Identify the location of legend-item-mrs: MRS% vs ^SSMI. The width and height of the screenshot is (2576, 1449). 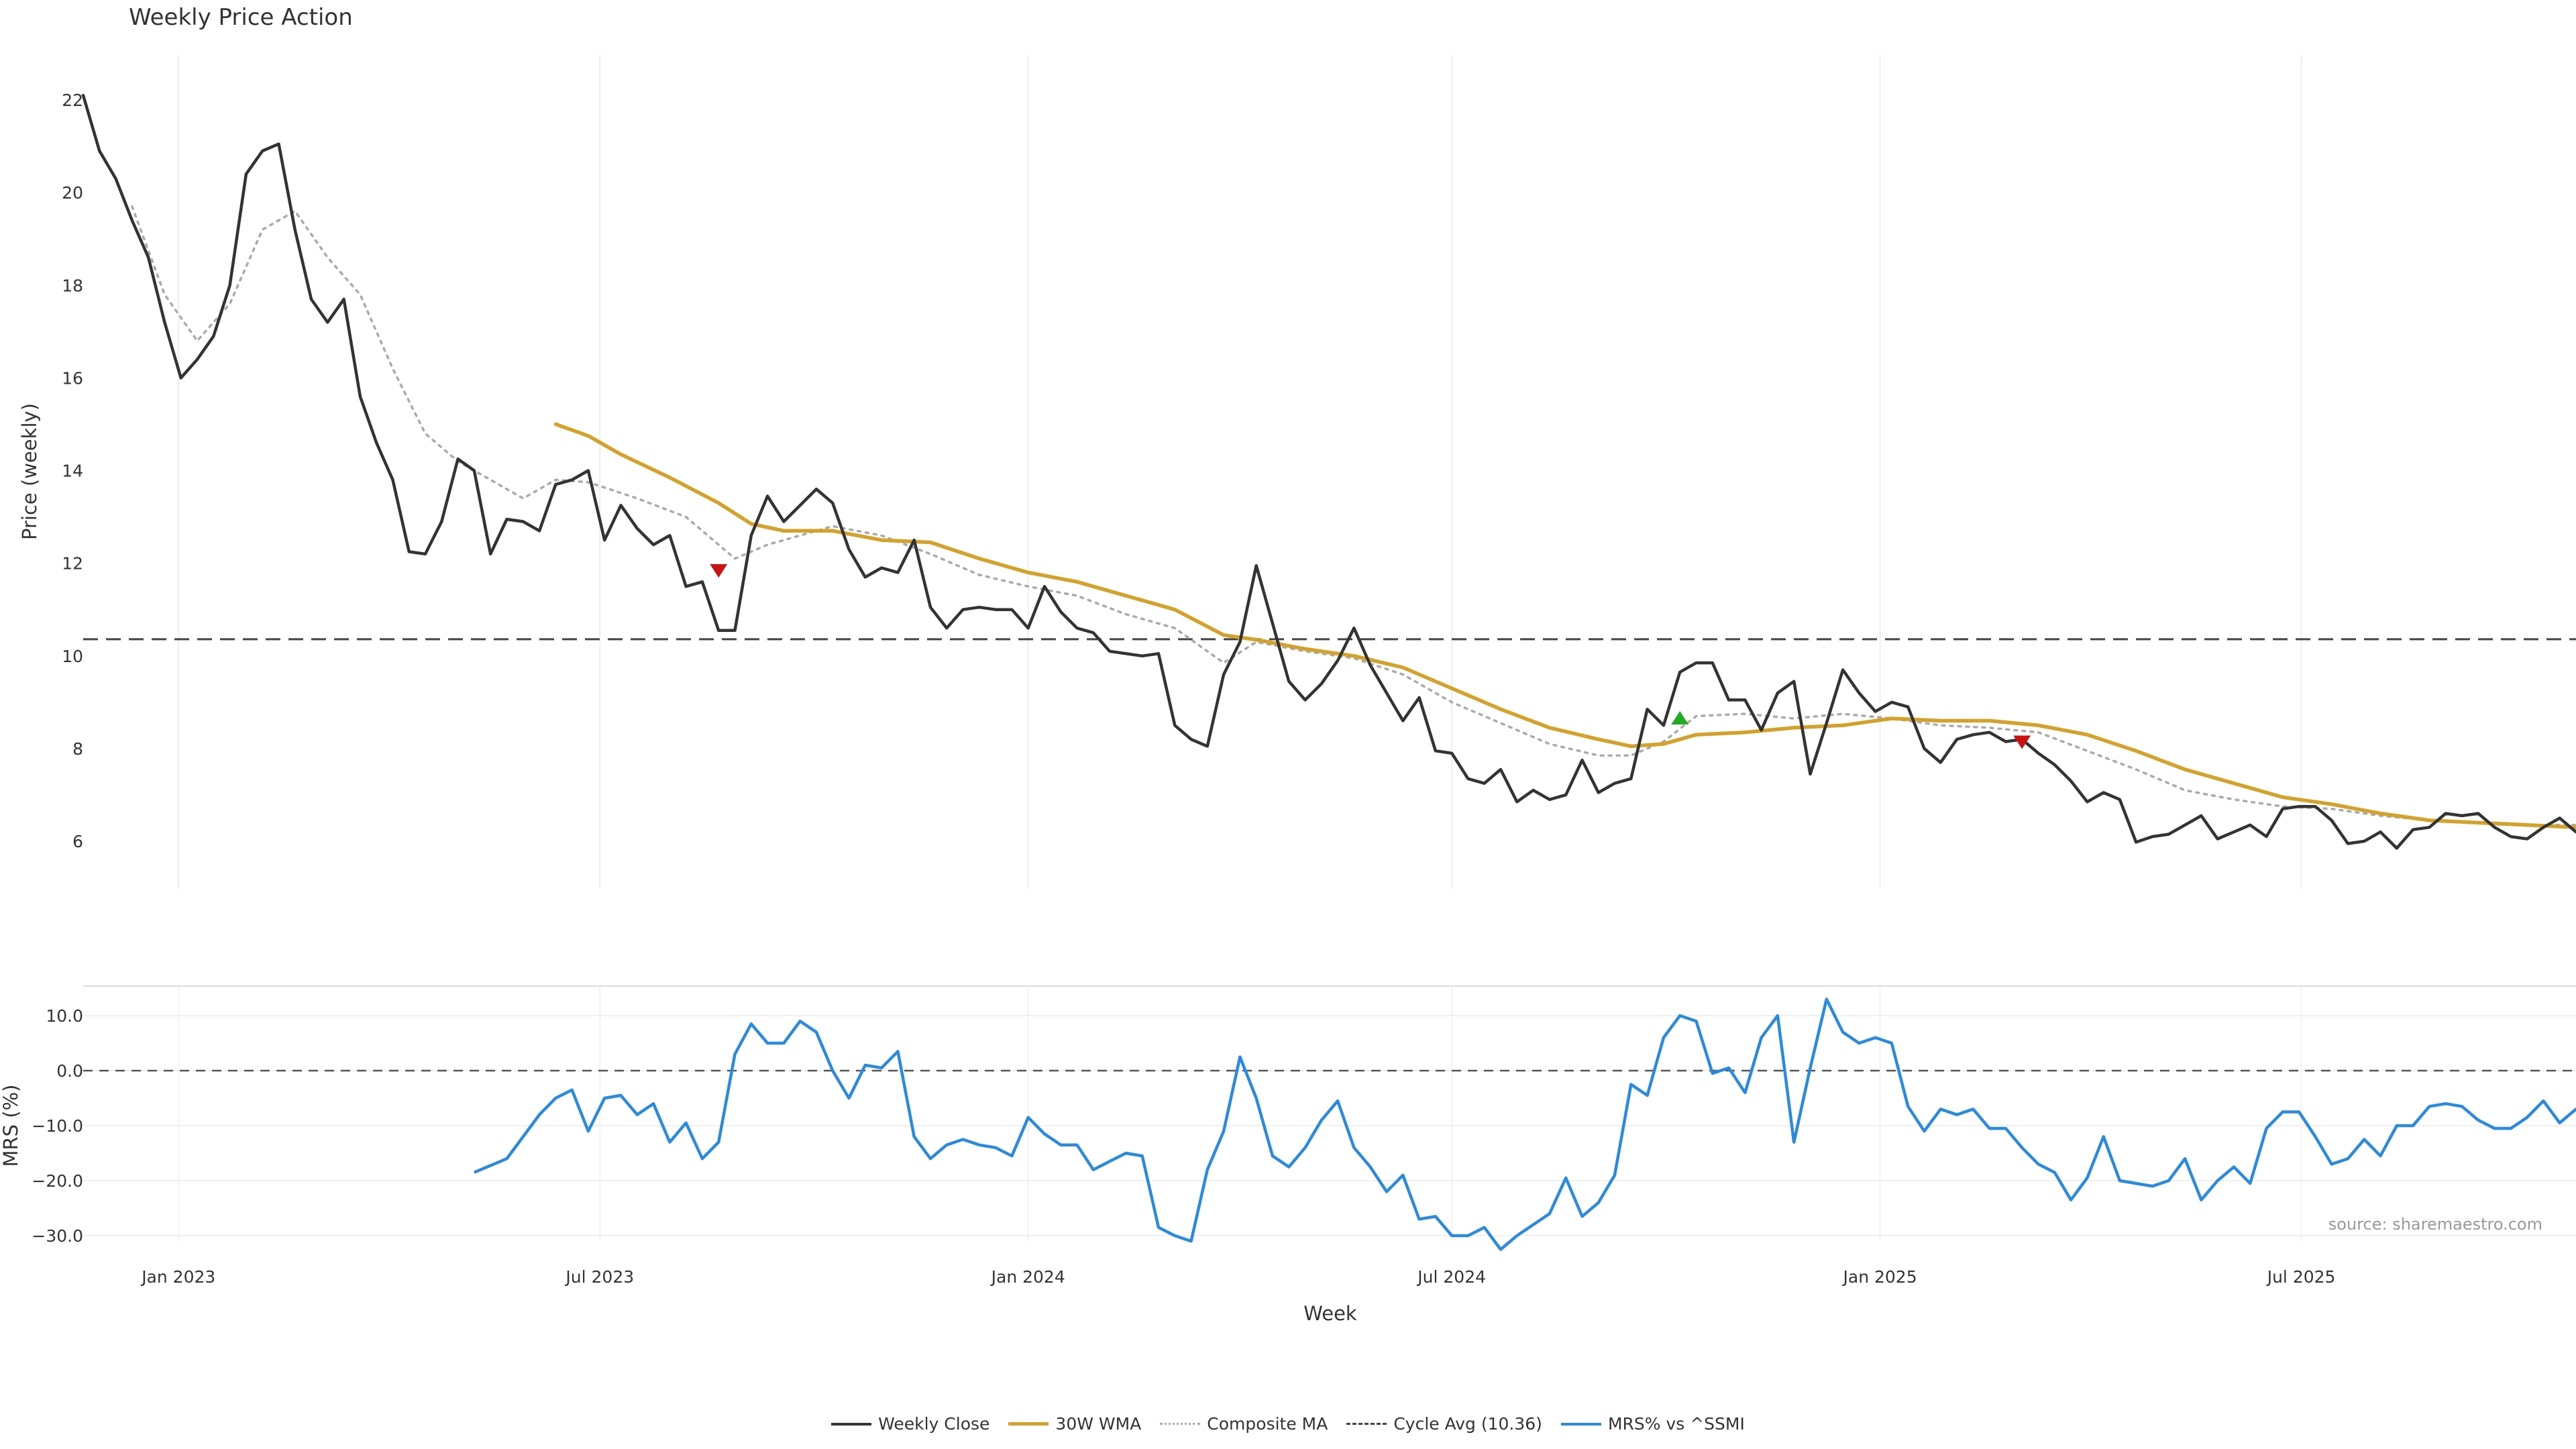
(1652, 1424).